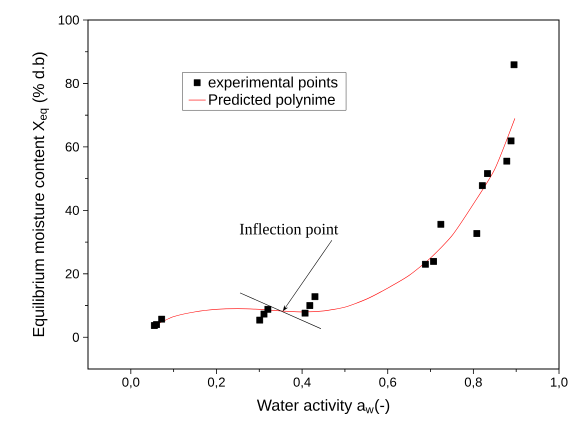  What do you see at coordinates (272, 101) in the screenshot?
I see `legend-label: Predicted polynime` at bounding box center [272, 101].